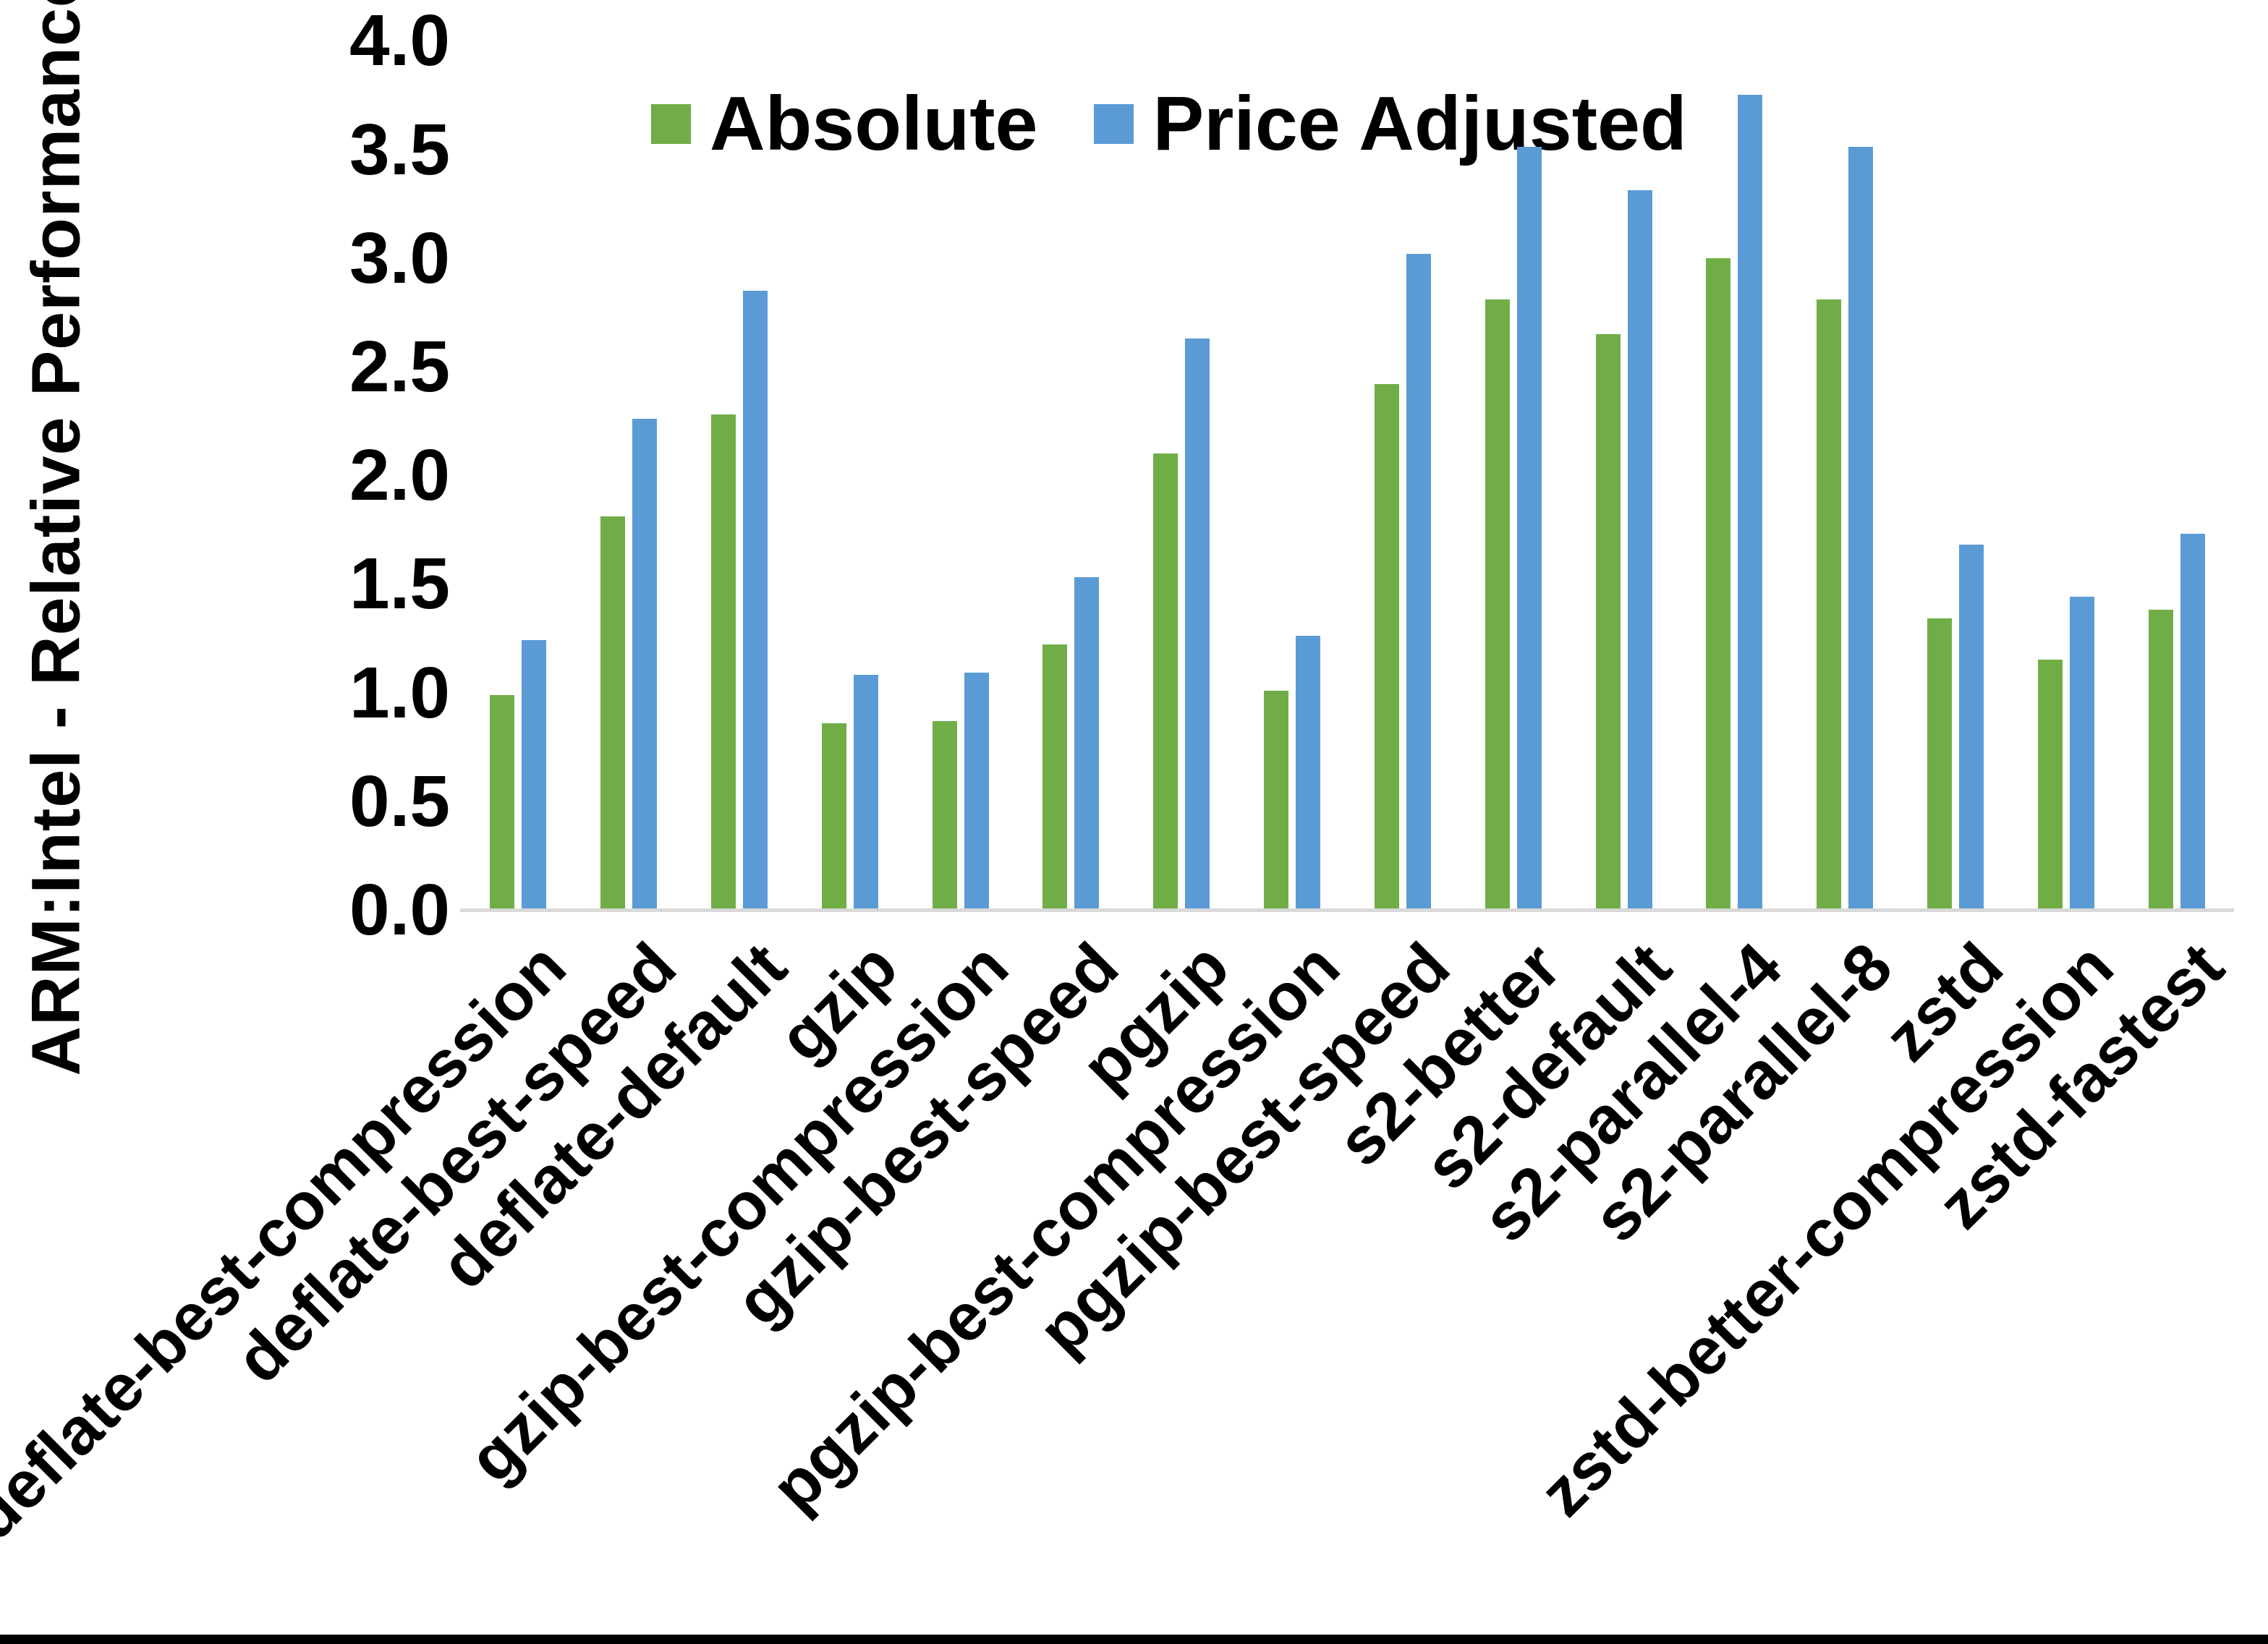 The width and height of the screenshot is (2268, 1644). What do you see at coordinates (399, 801) in the screenshot?
I see `y-tick-label-0.5: 0.5` at bounding box center [399, 801].